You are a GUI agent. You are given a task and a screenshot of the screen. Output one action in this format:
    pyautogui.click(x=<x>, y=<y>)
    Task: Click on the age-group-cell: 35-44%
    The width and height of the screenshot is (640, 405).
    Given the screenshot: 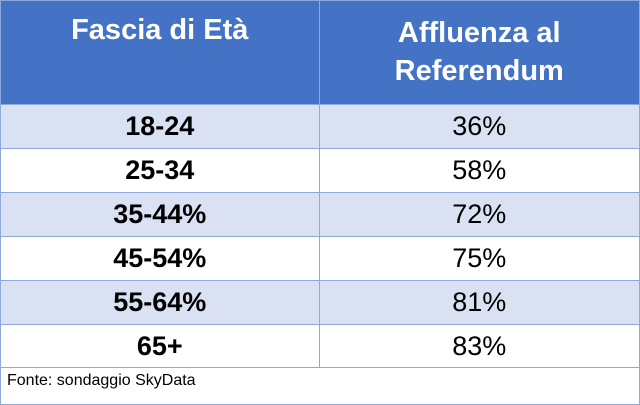 What is the action you would take?
    pyautogui.click(x=160, y=213)
    